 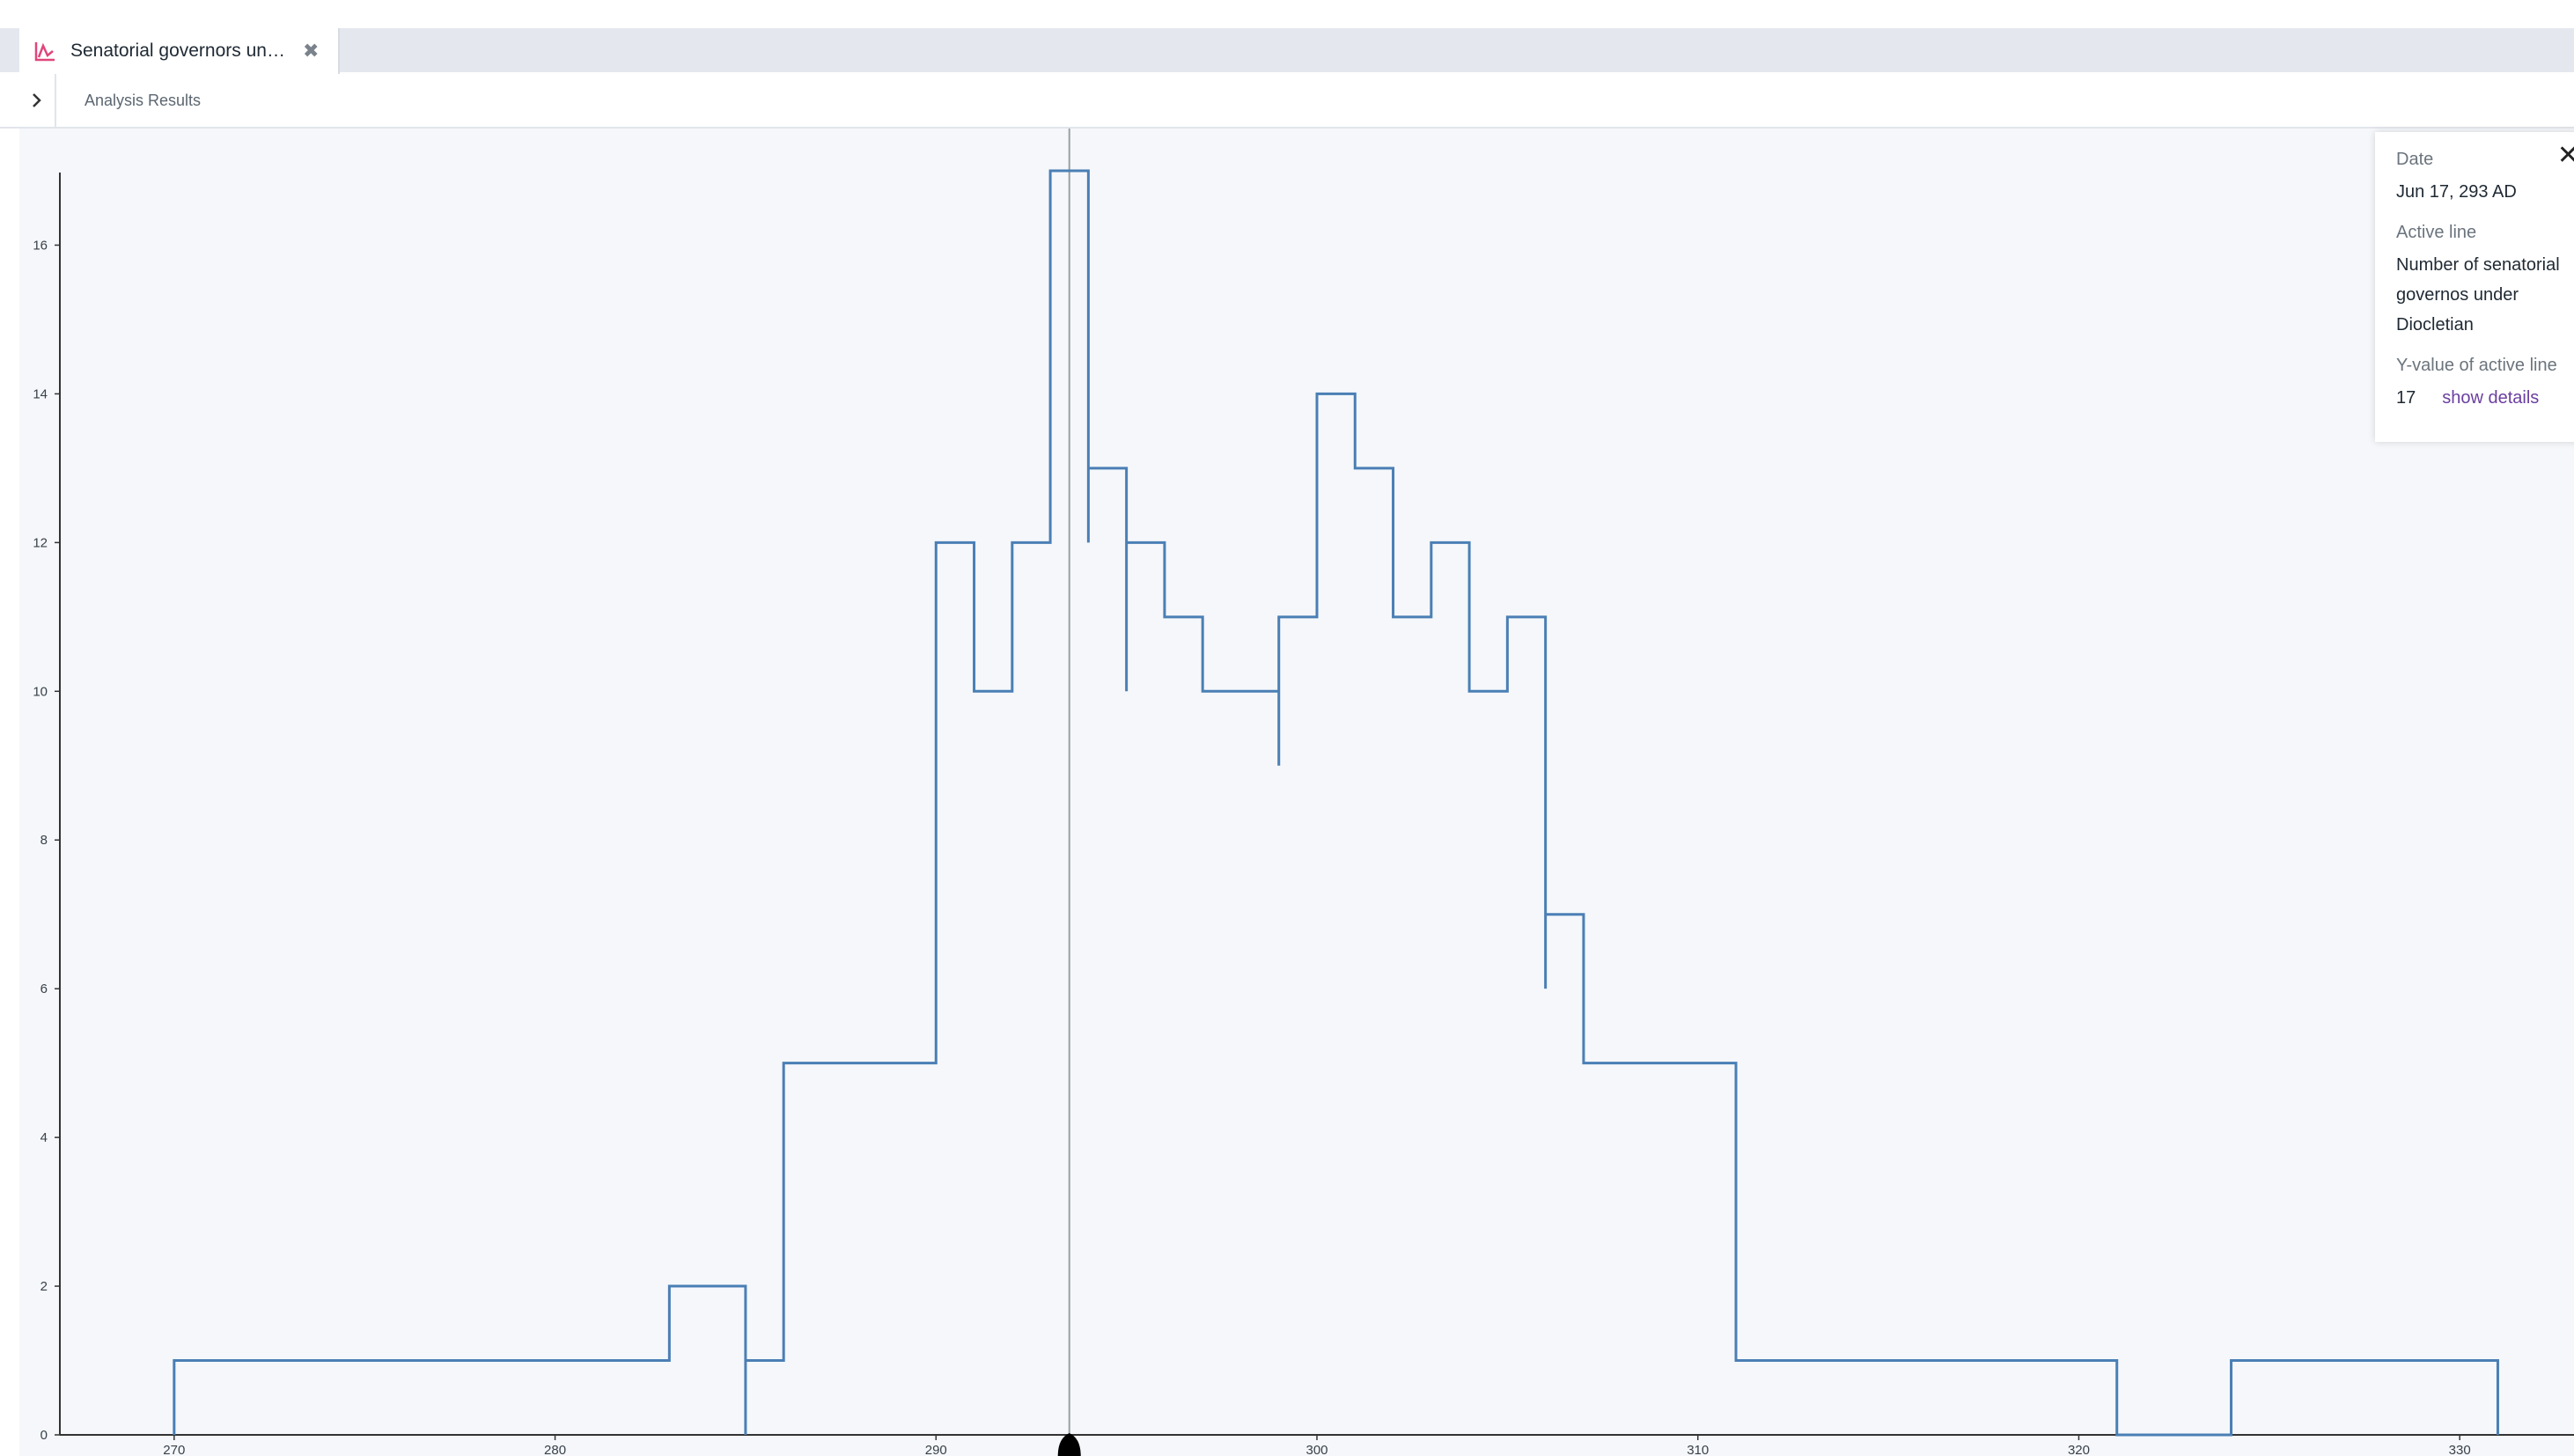 I want to click on y-tick-label: 6, so click(x=44, y=989).